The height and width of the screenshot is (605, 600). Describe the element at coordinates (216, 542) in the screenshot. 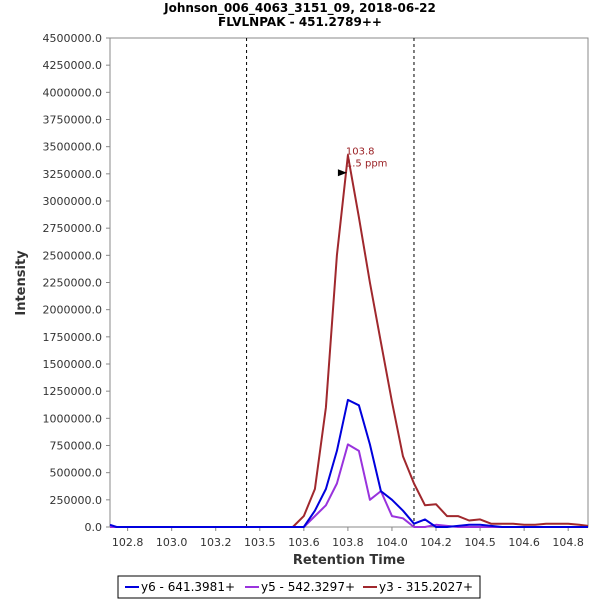

I see `x-tick-label: 103.2` at that location.